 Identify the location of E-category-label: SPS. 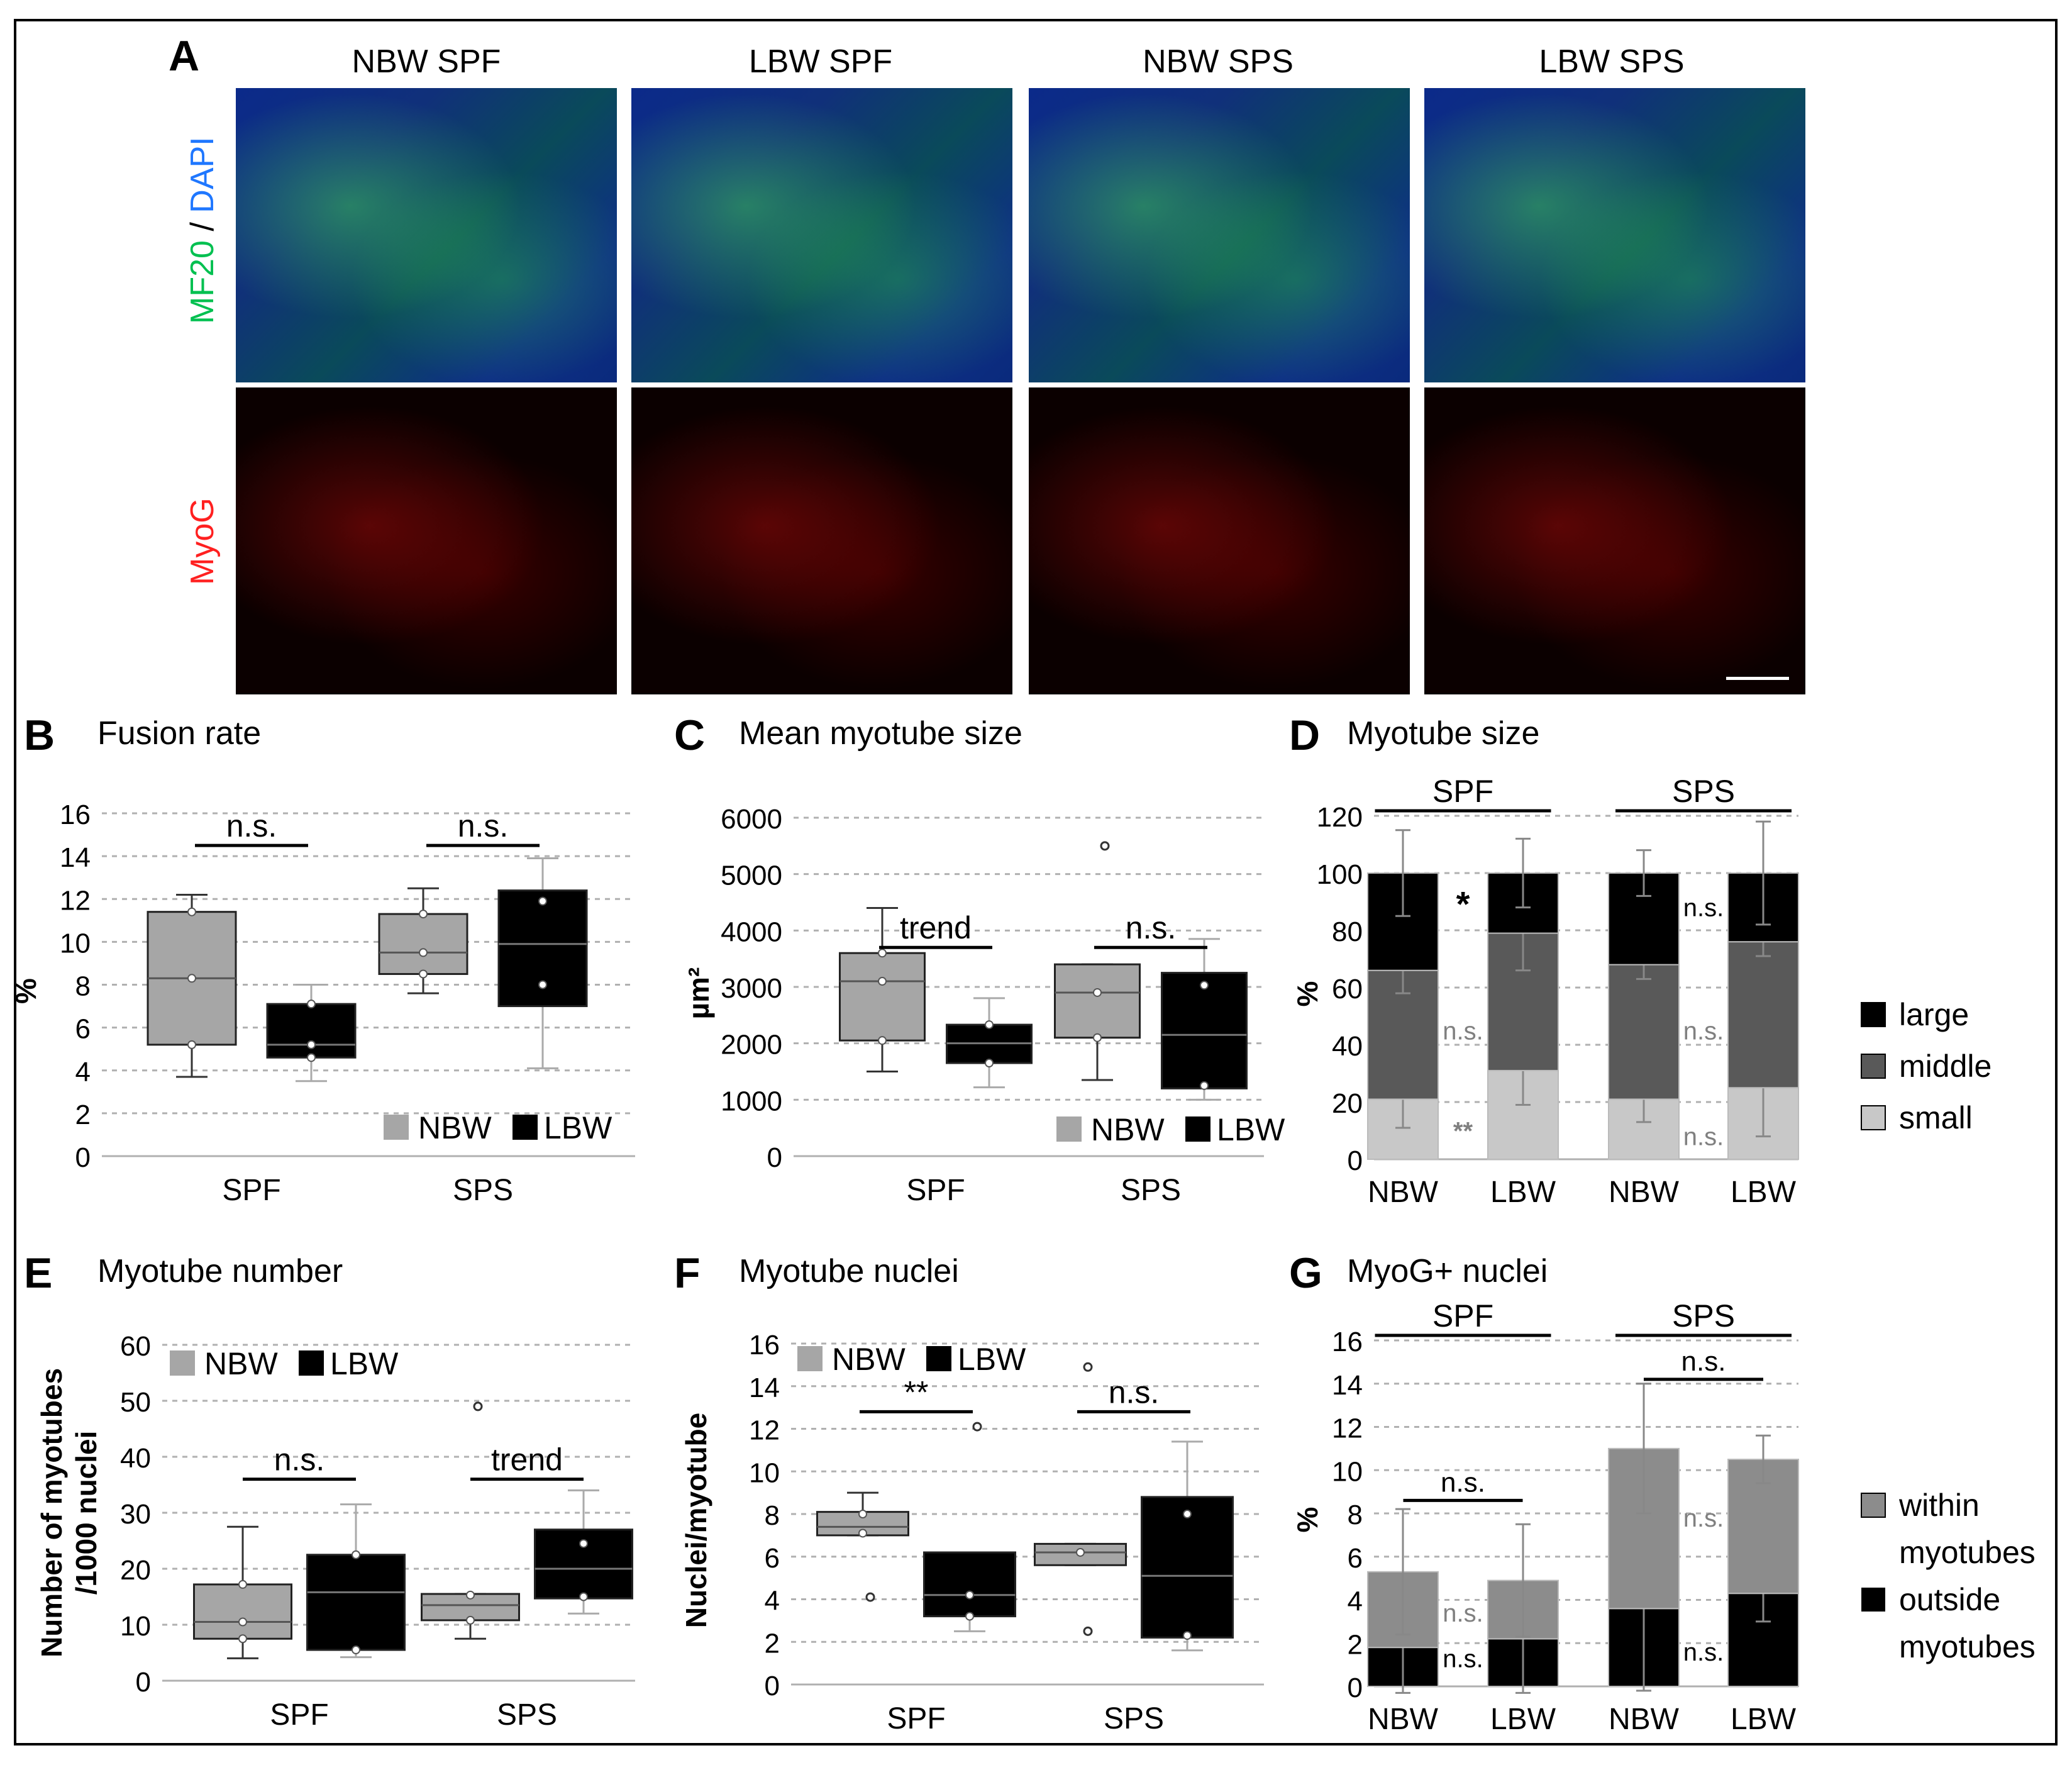
(527, 1715).